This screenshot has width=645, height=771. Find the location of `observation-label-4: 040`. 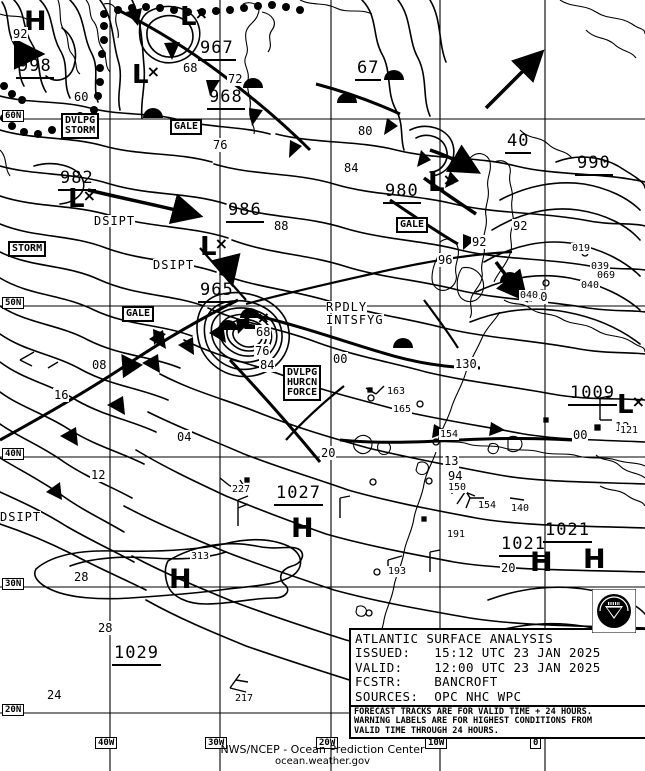

observation-label-4: 040 is located at coordinates (529, 295).